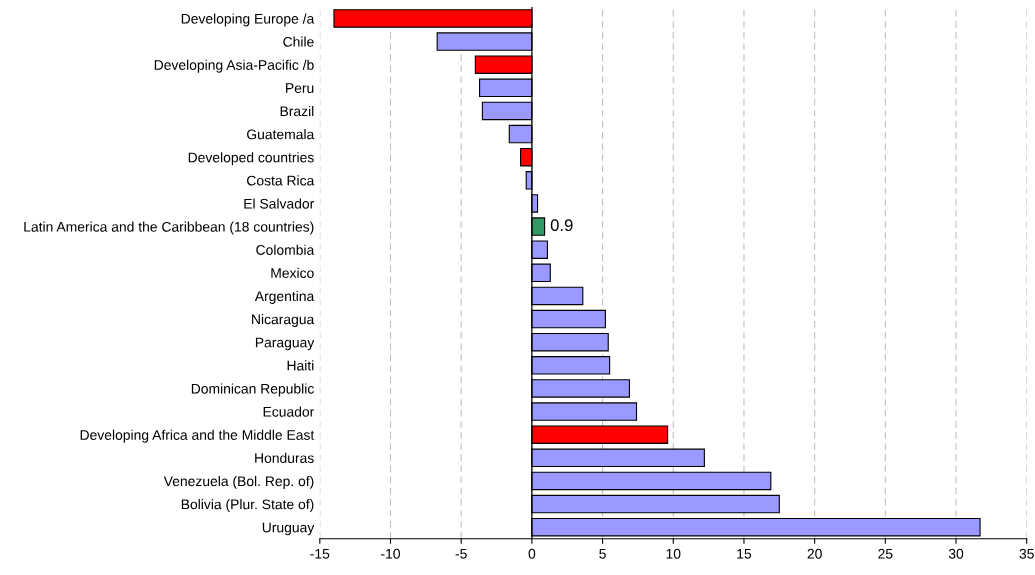  I want to click on y-tick-label: Paraguay, so click(285, 344).